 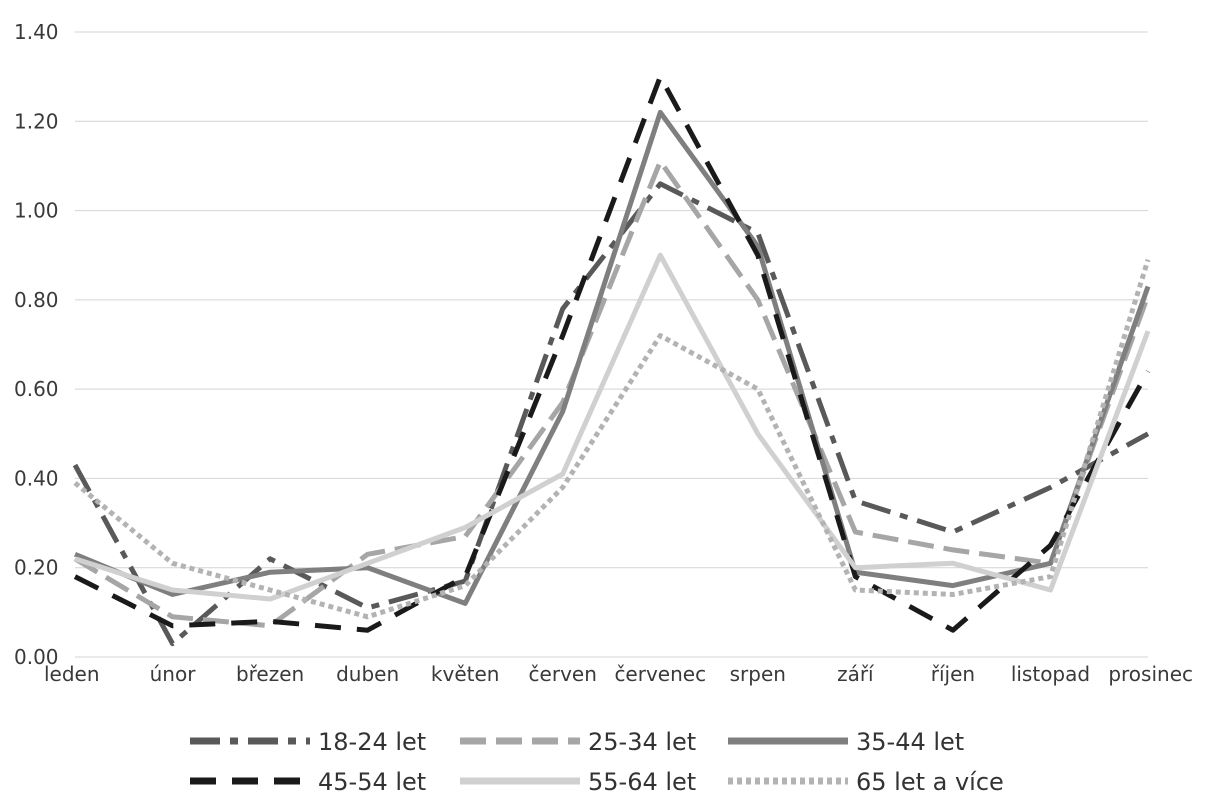 I want to click on legend-label: 45-54 let, so click(x=372, y=782).